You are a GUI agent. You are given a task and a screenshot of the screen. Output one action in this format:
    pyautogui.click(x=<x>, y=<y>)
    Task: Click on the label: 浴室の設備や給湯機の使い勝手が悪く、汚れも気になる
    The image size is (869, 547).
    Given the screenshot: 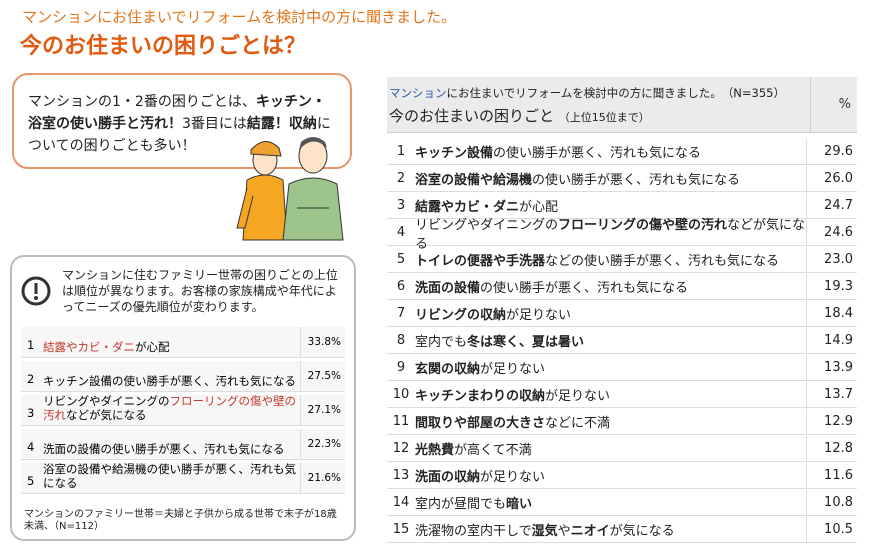 What is the action you would take?
    pyautogui.click(x=610, y=178)
    